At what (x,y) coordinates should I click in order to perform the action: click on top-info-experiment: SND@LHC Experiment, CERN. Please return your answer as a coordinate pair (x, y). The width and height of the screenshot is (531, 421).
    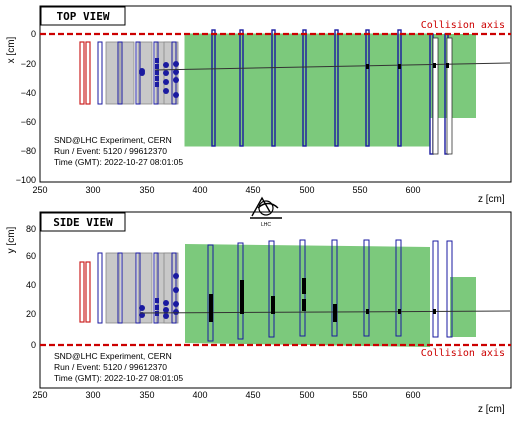
    Looking at the image, I should click on (113, 140).